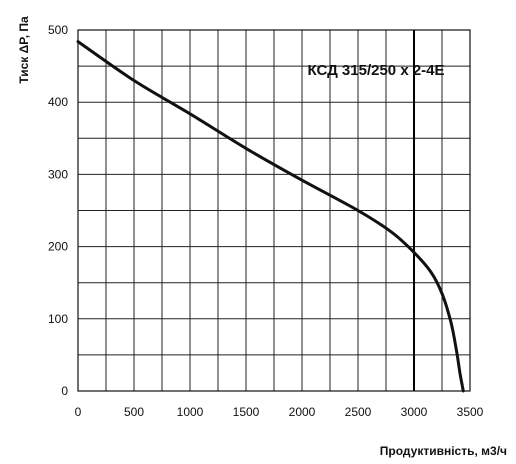 This screenshot has width=516, height=464. Describe the element at coordinates (246, 412) in the screenshot. I see `x-tick-label: 1500` at that location.